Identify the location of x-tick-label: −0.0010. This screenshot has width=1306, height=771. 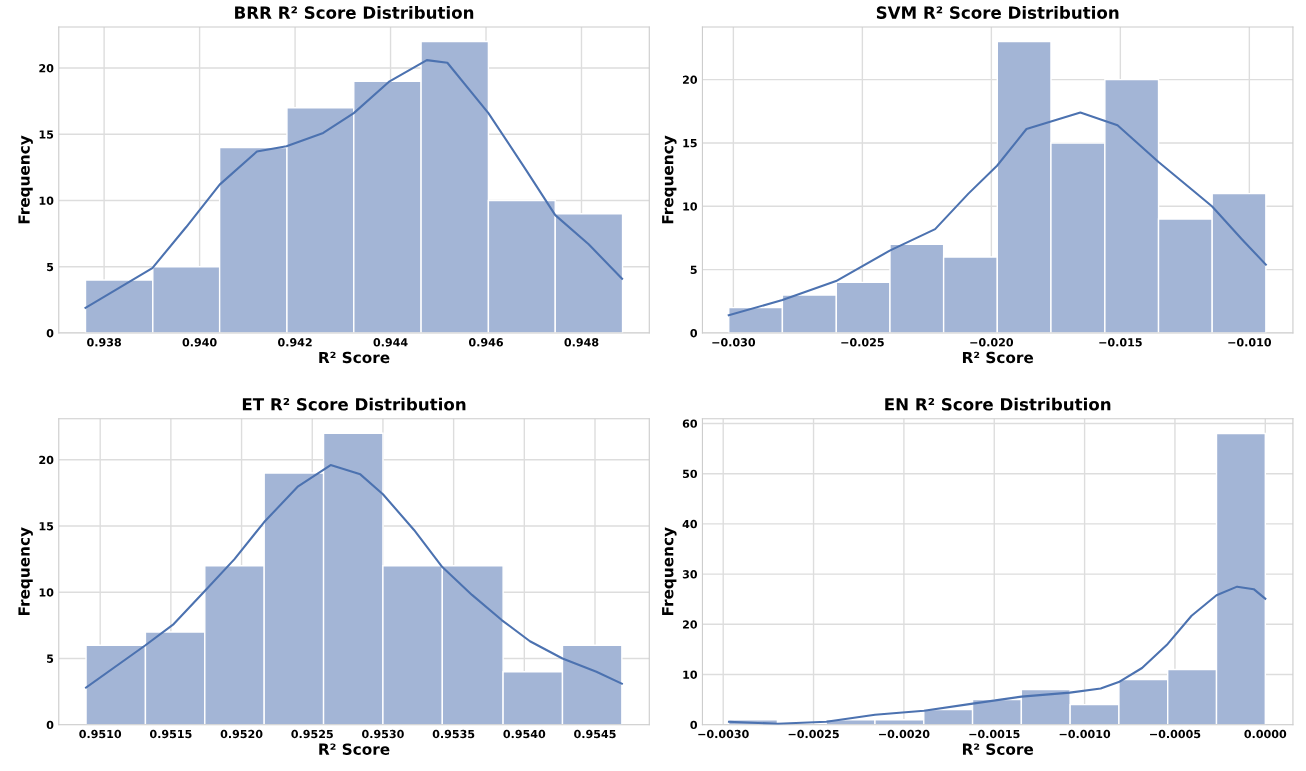
(1085, 734).